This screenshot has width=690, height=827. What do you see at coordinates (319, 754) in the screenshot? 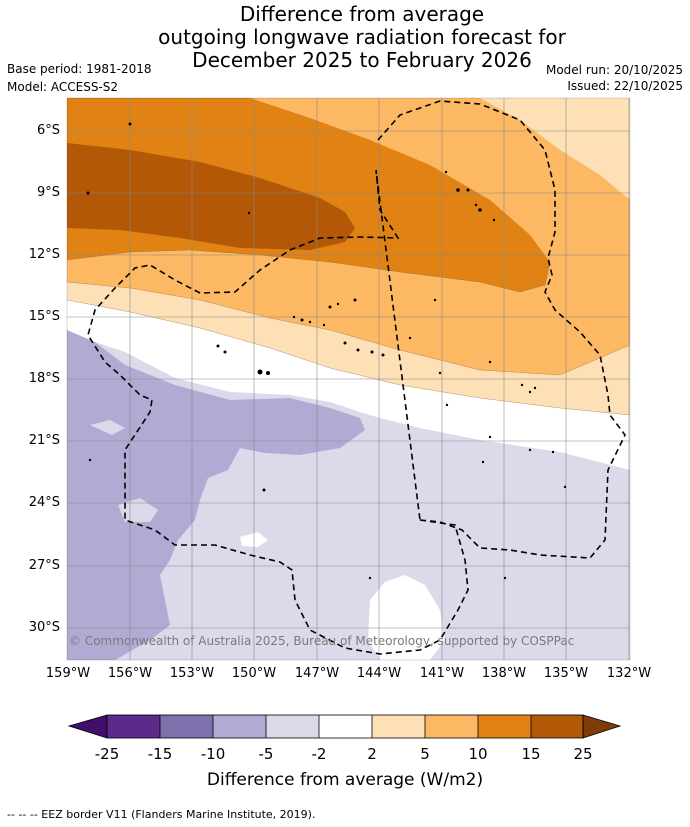
I see `colorbar-label: -2` at bounding box center [319, 754].